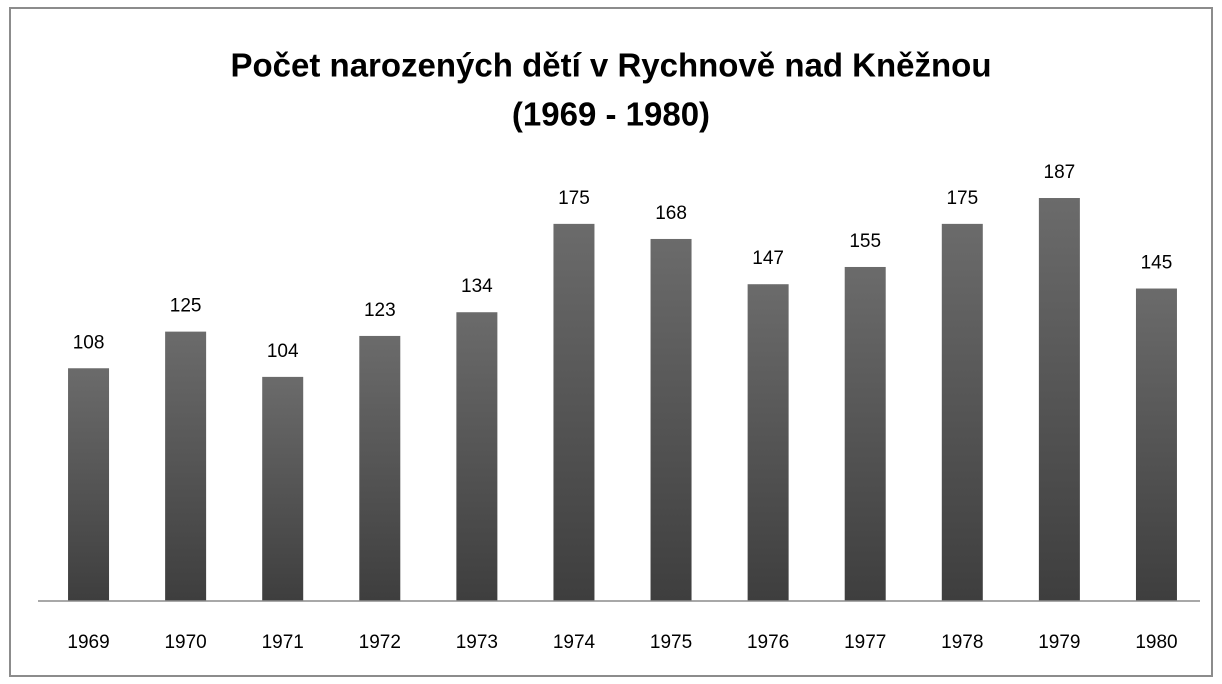  I want to click on x-tick-label: 1969, so click(88, 642).